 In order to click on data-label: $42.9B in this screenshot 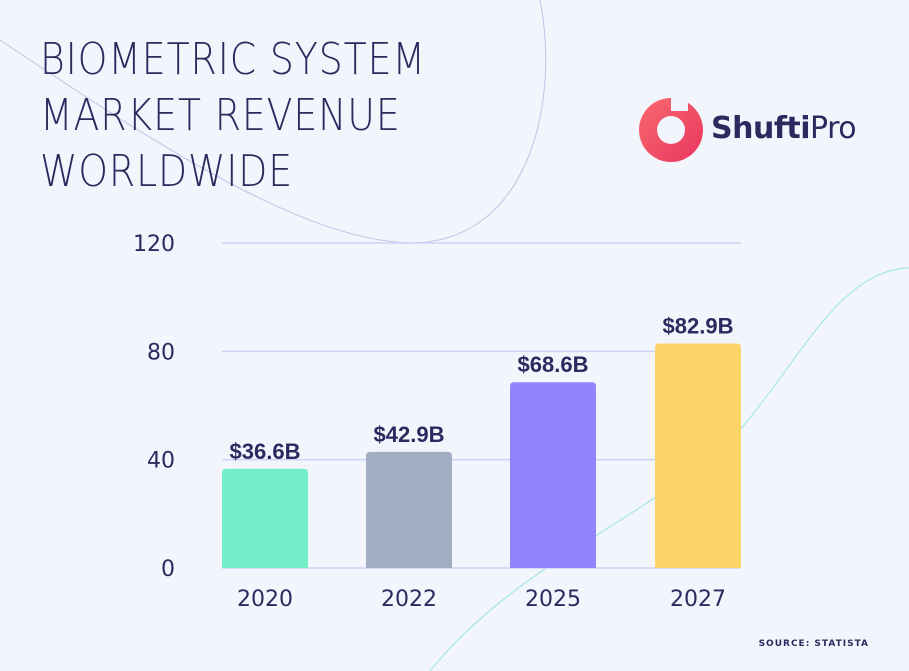, I will do `click(409, 434)`.